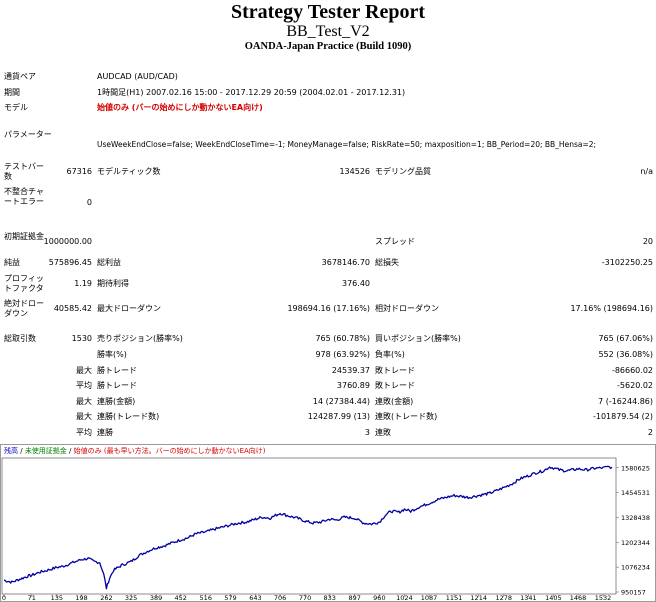 The width and height of the screenshot is (656, 602). I want to click on rel-drawdown-label: 相対ドローダウン, so click(407, 308).